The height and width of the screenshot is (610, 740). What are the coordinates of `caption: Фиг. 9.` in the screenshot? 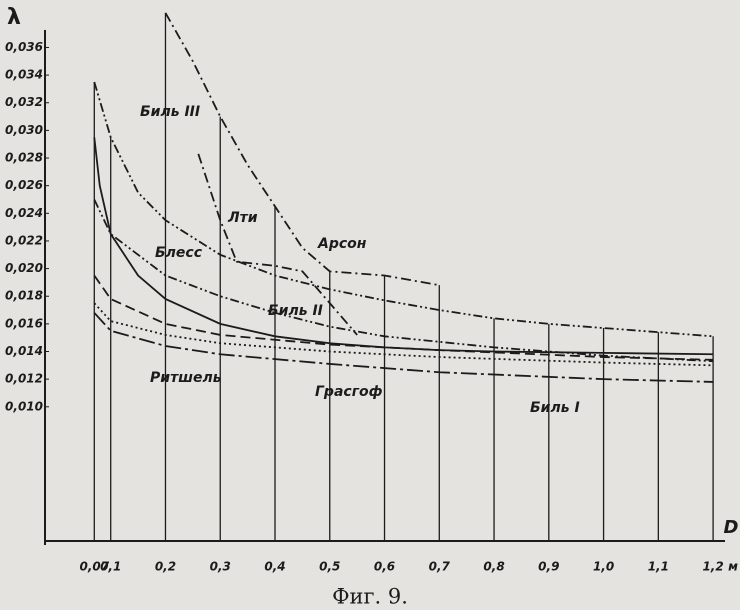 It's located at (370, 597).